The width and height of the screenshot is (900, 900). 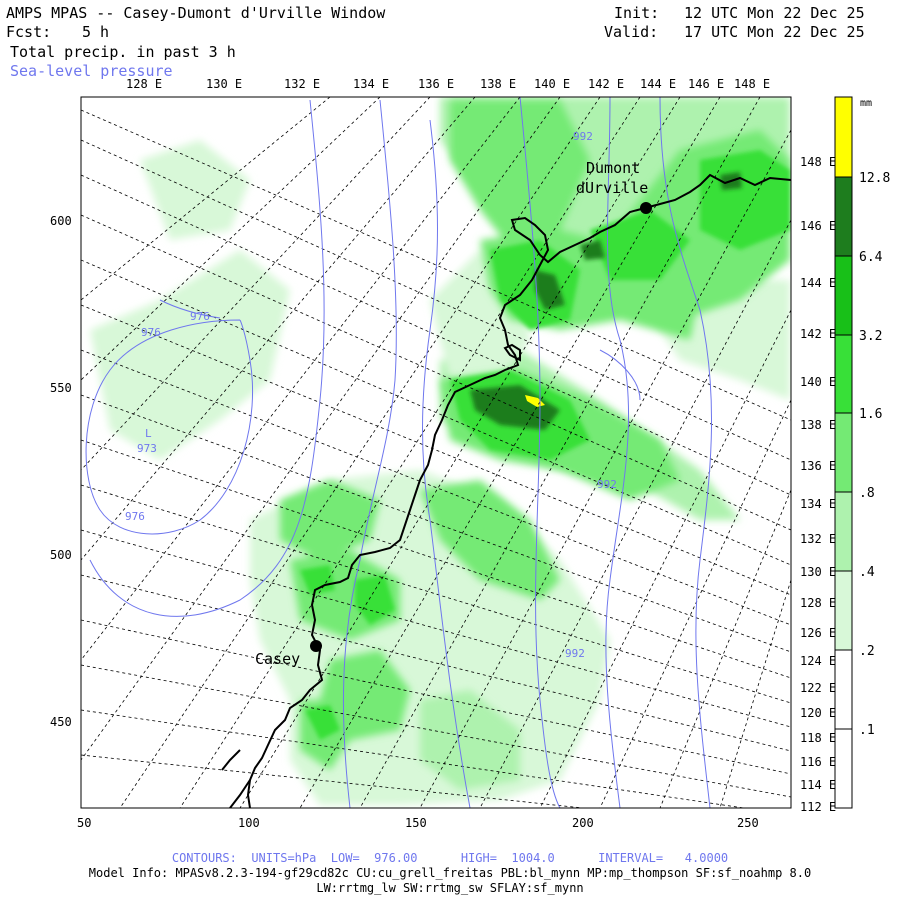 What do you see at coordinates (818, 633) in the screenshot?
I see `right-axis-label: 126 E` at bounding box center [818, 633].